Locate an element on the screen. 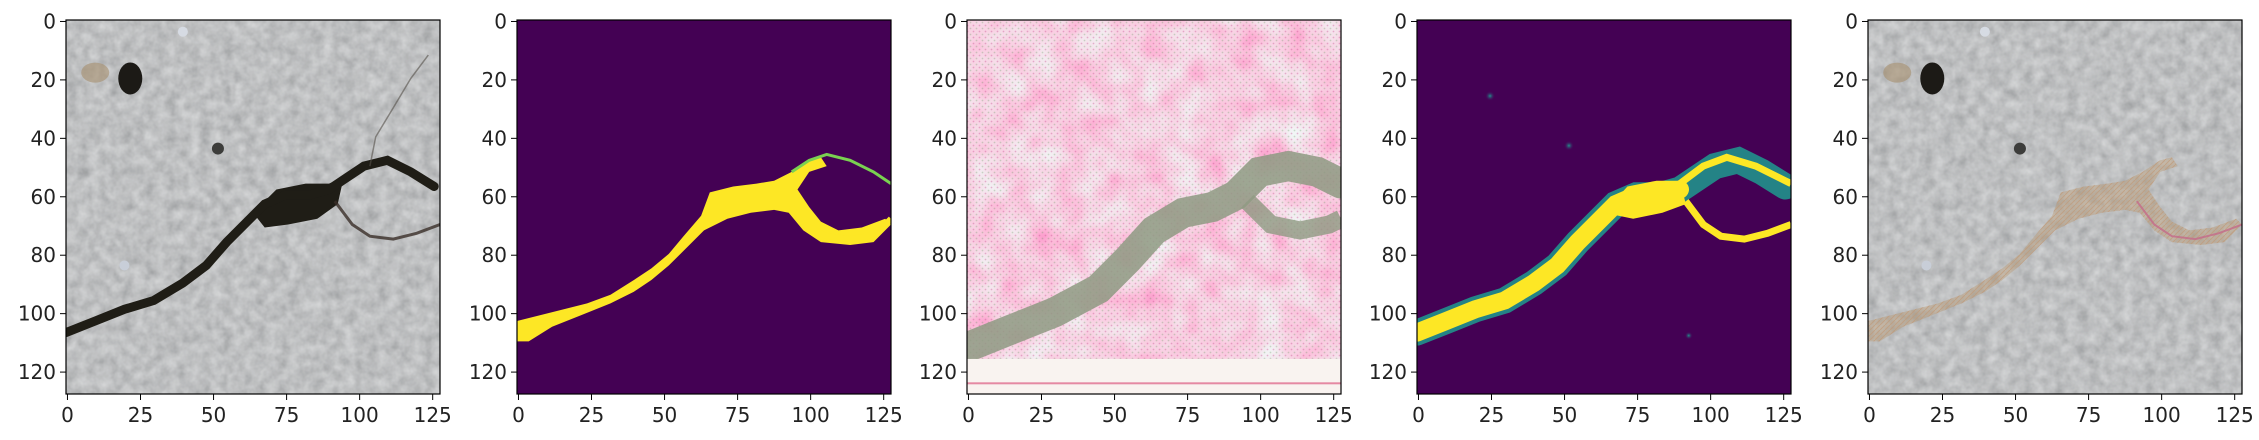 The height and width of the screenshot is (440, 2259). mask-background is located at coordinates (704, 207).